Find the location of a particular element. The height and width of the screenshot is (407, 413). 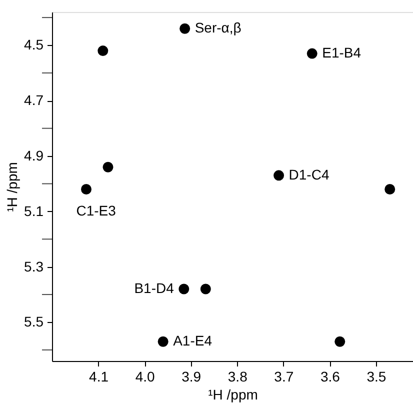

x-tick-label: 3.5 is located at coordinates (376, 376).